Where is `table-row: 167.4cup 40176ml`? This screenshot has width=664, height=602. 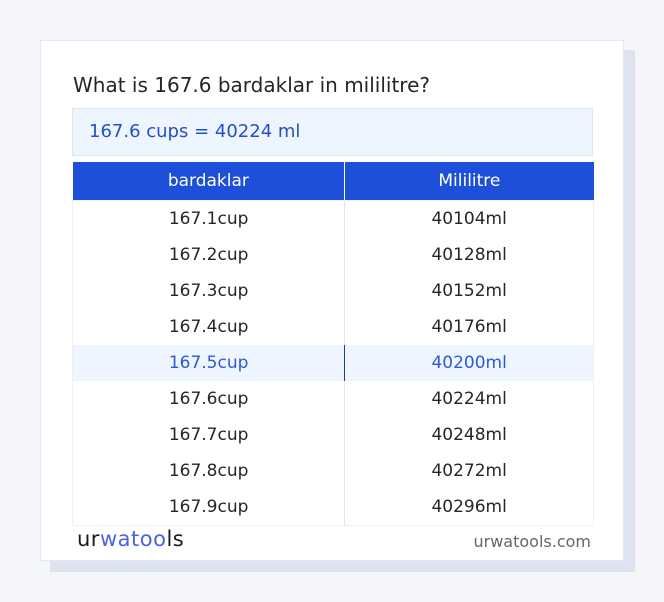
table-row: 167.4cup 40176ml is located at coordinates (333, 327).